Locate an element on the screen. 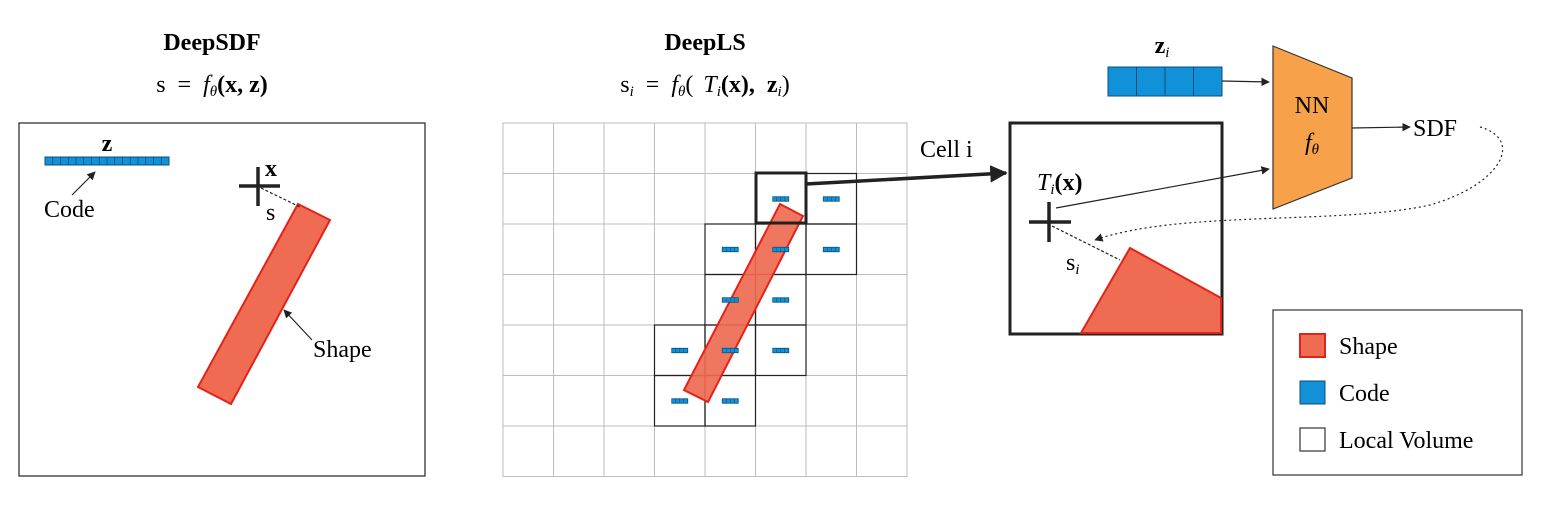 Image resolution: width=1549 pixels, height=513 pixels. deepsdf-shape-label: Shape is located at coordinates (342, 350).